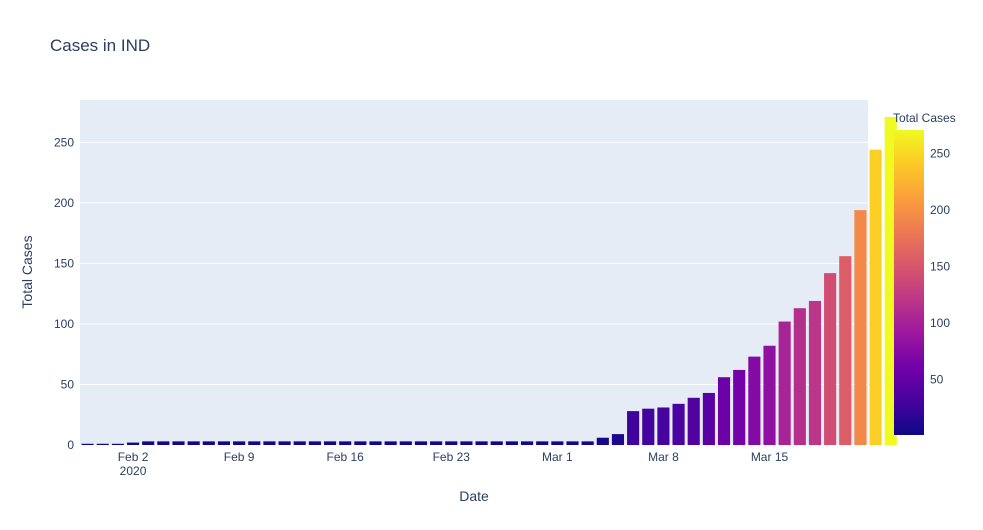  Describe the element at coordinates (64, 324) in the screenshot. I see `y-tick-label: 100` at that location.